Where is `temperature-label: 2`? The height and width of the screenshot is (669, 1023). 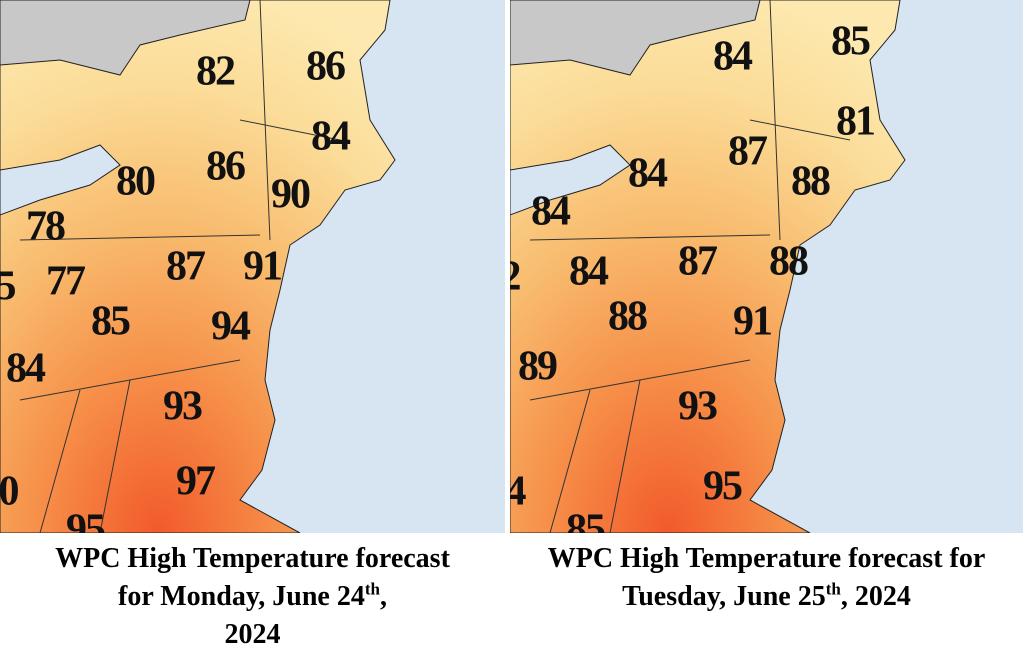 temperature-label: 2 is located at coordinates (515, 277).